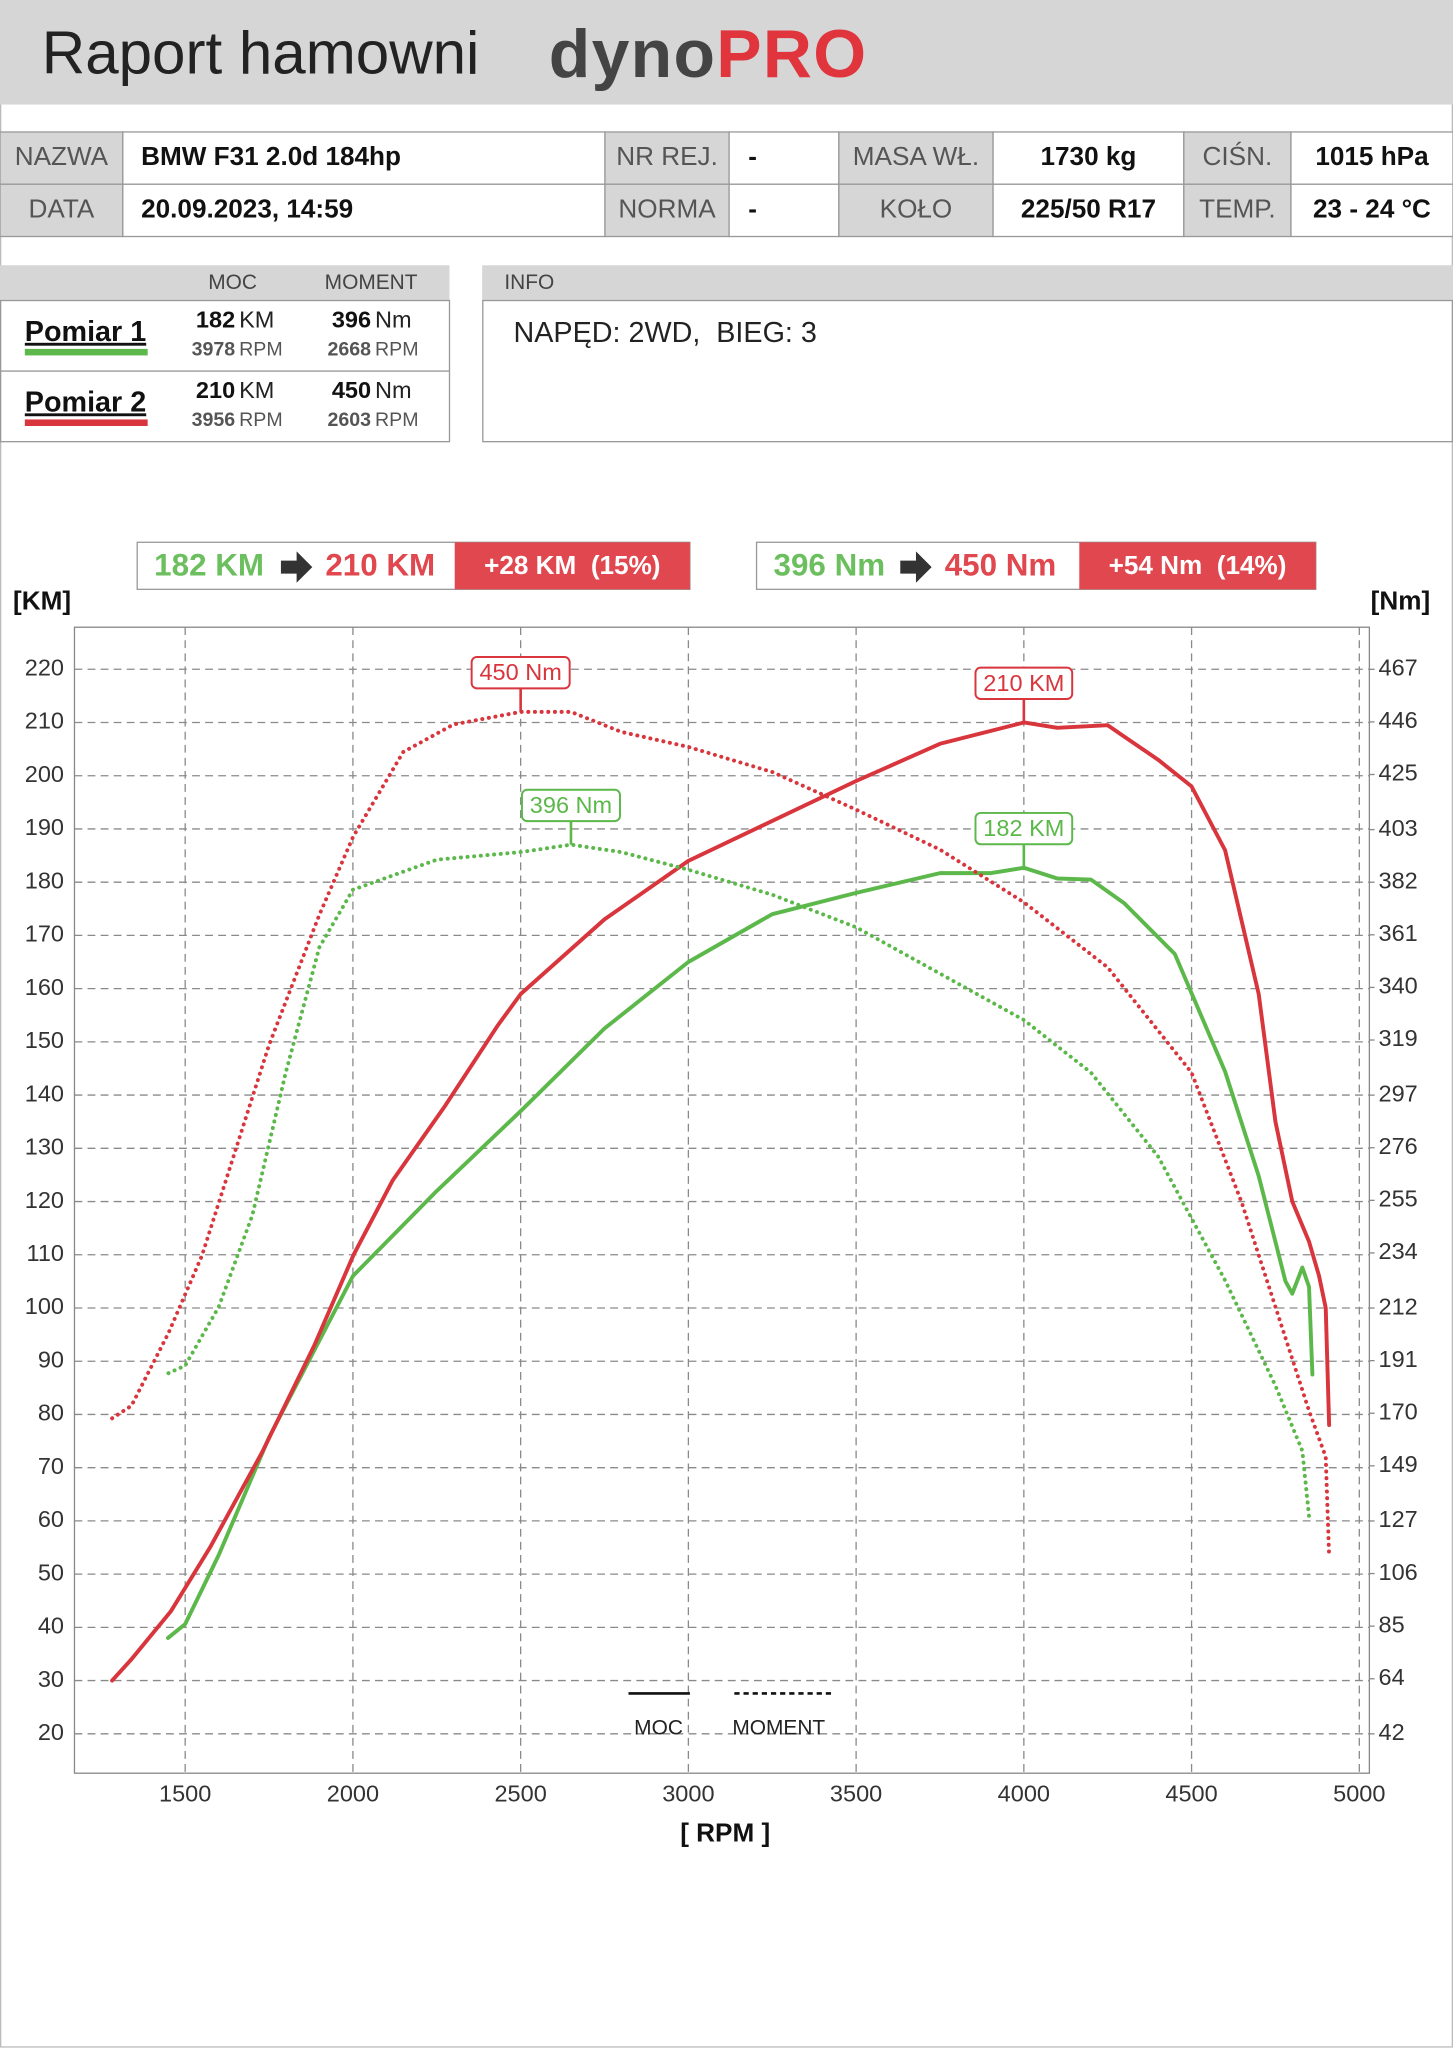 This screenshot has width=1453, height=2048. I want to click on y-tick-label: 170, so click(44, 934).